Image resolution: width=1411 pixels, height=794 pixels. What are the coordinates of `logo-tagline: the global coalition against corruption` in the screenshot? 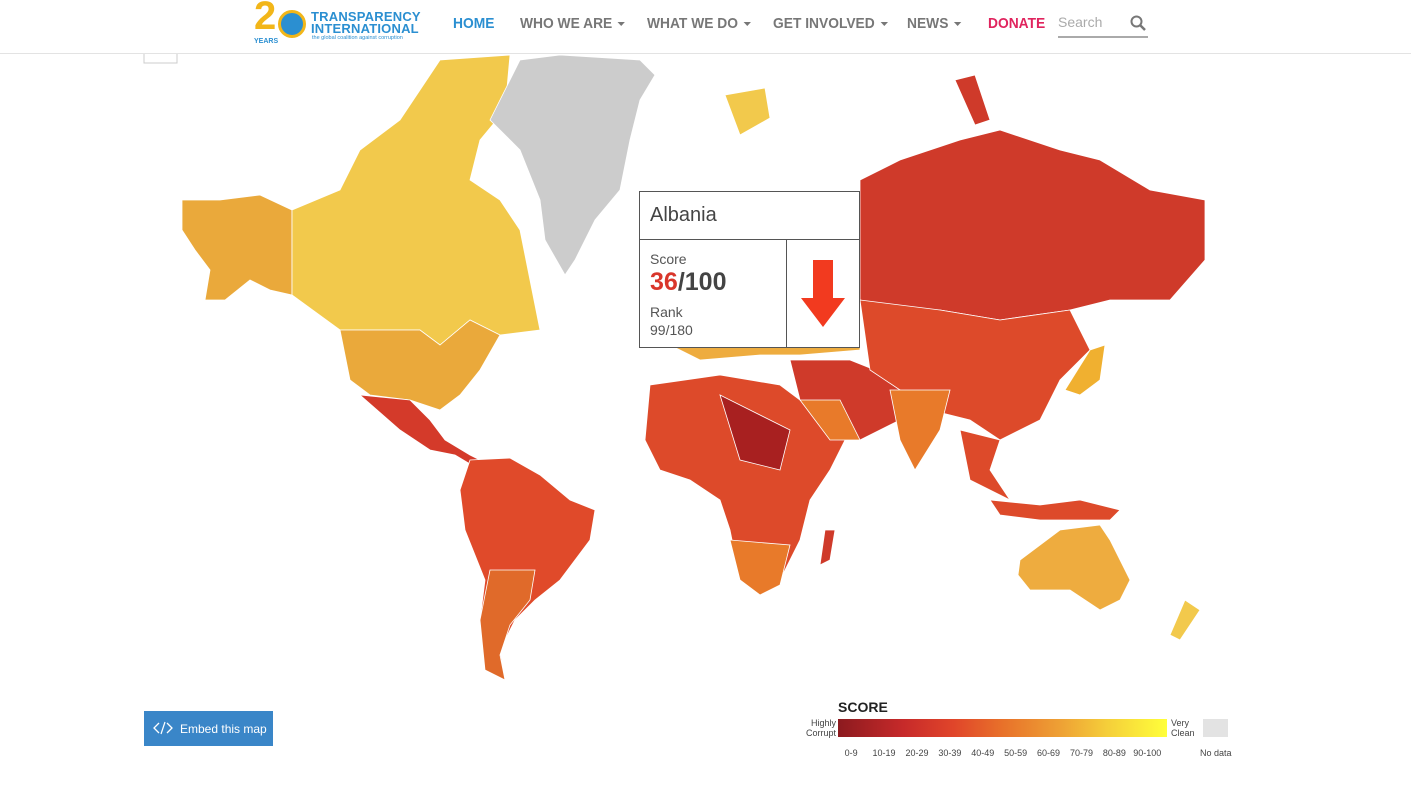 It's located at (357, 38).